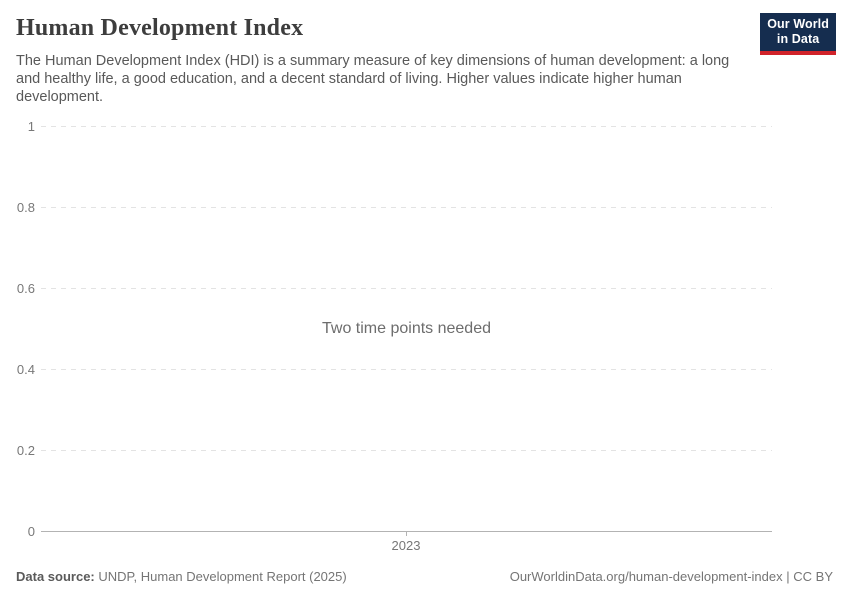  What do you see at coordinates (160, 28) in the screenshot?
I see `page-title: Human Development Index` at bounding box center [160, 28].